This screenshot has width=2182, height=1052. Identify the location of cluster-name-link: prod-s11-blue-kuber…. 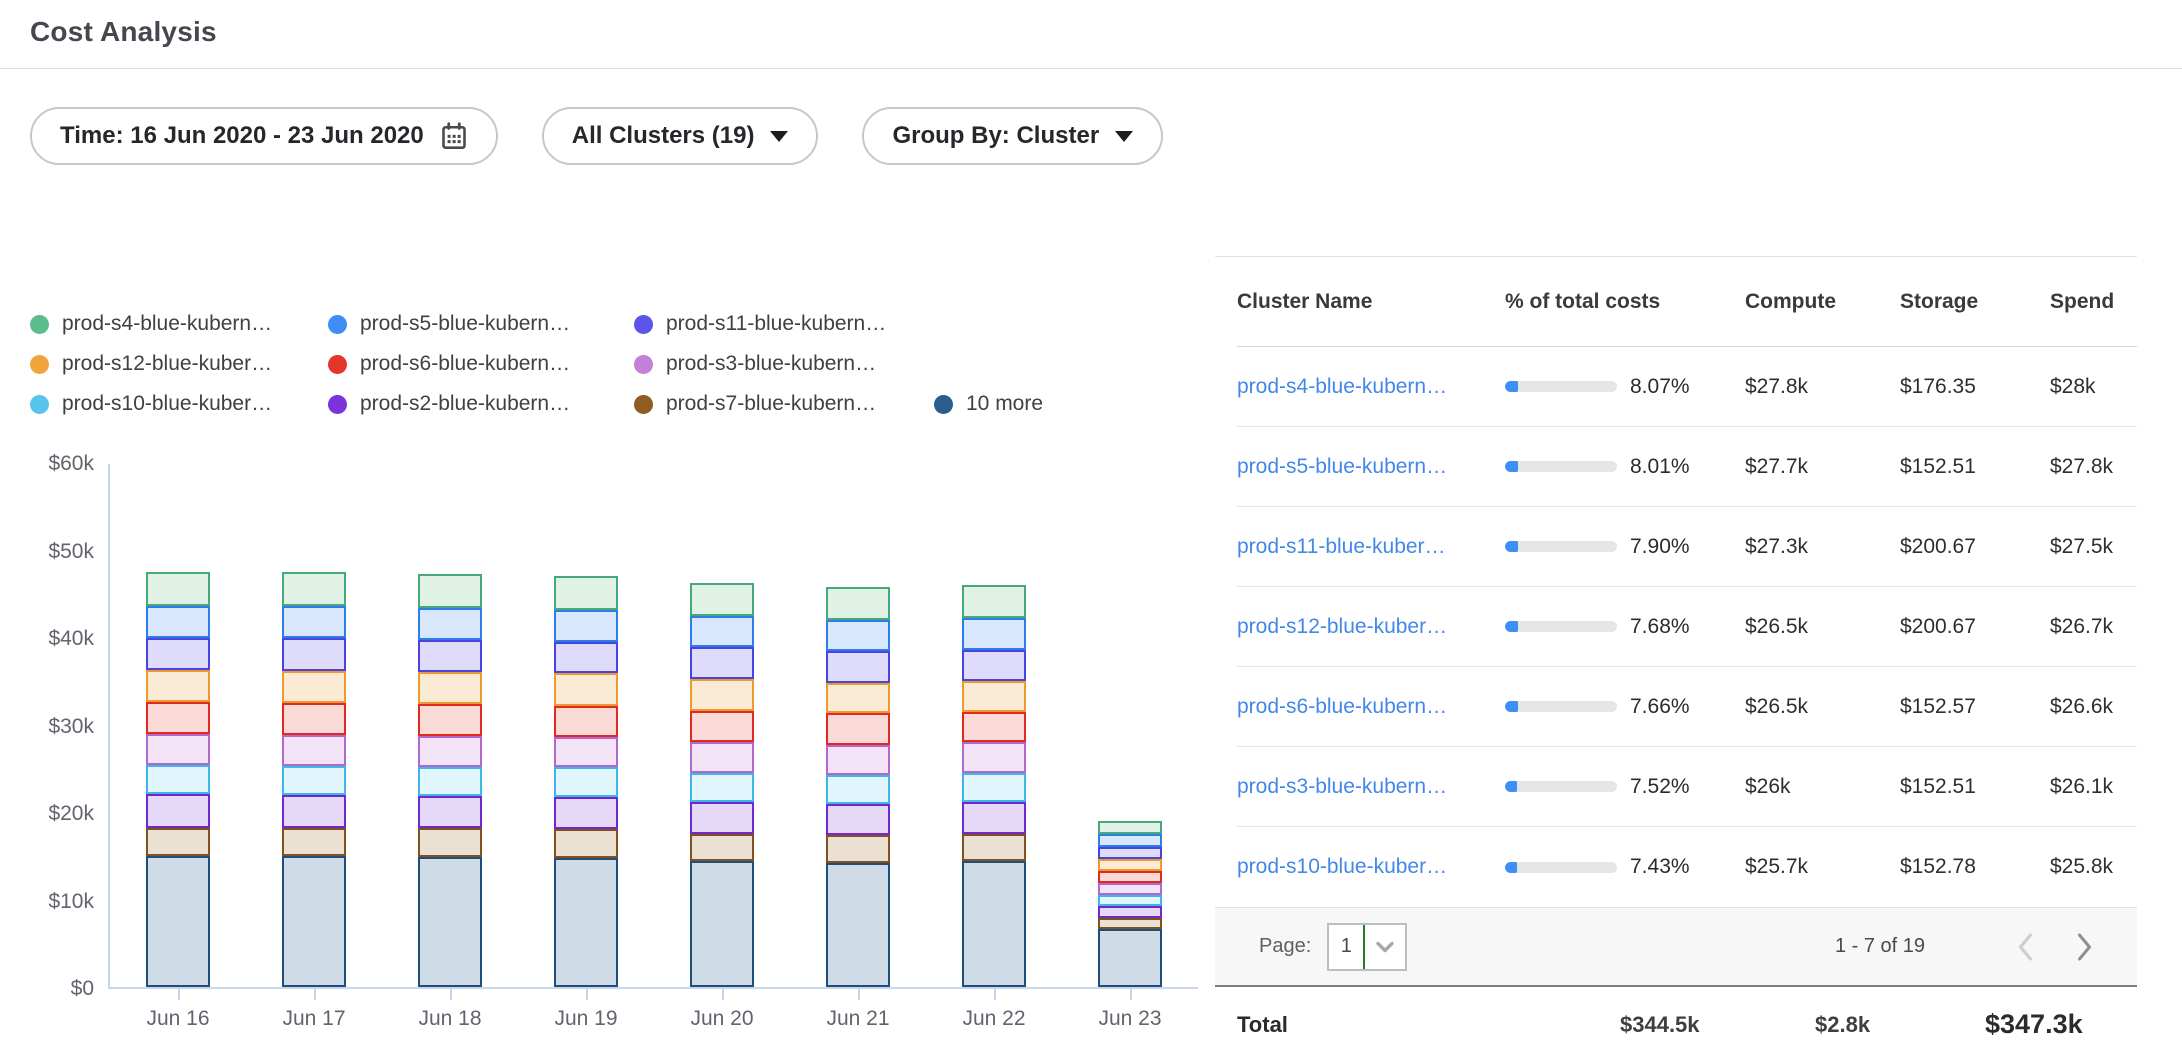
(1341, 546).